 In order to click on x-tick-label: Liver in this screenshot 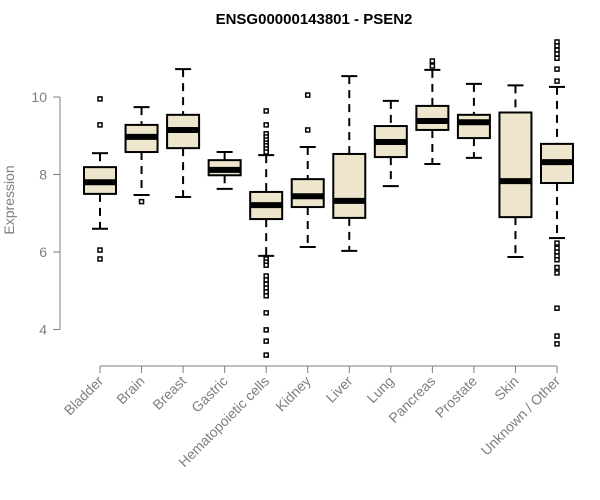, I will do `click(339, 389)`.